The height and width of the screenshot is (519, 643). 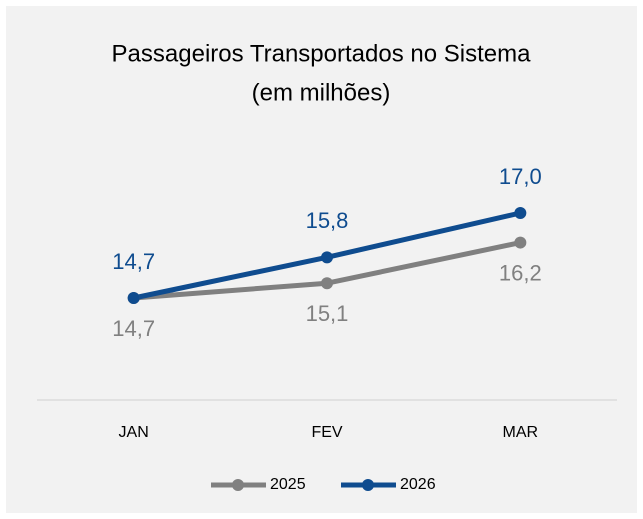 What do you see at coordinates (134, 432) in the screenshot?
I see `x-tick-label: JAN` at bounding box center [134, 432].